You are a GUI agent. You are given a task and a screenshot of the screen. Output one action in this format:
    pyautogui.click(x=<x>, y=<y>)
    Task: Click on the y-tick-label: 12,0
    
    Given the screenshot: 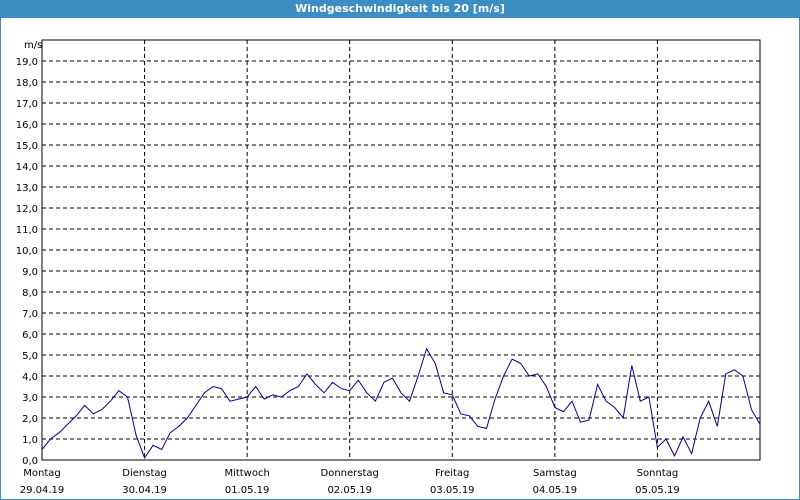 What is the action you would take?
    pyautogui.click(x=27, y=209)
    